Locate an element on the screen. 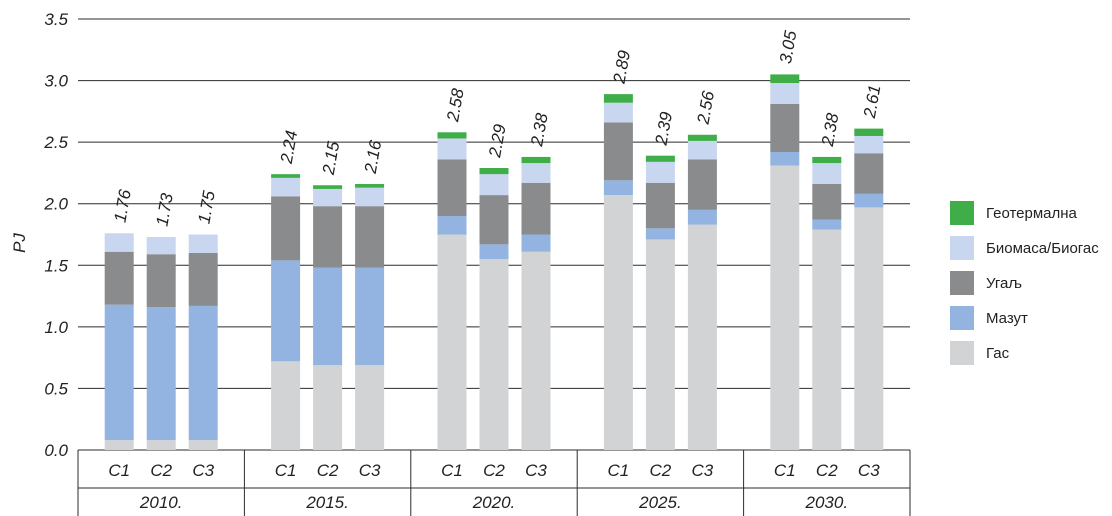 This screenshot has width=1112, height=516. total-label: 2.29 is located at coordinates (497, 140).